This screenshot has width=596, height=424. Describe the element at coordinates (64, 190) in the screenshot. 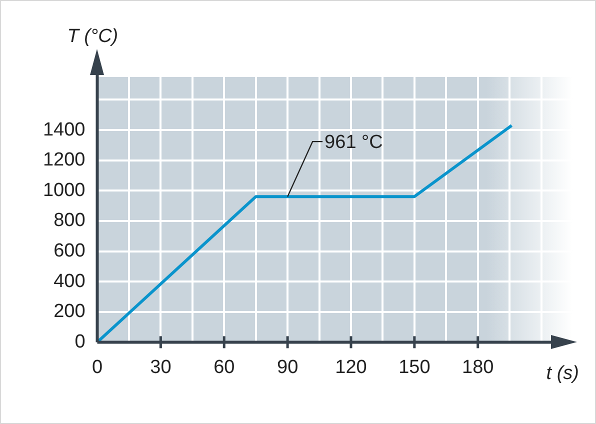

I see `y-tick-label: 1000` at that location.